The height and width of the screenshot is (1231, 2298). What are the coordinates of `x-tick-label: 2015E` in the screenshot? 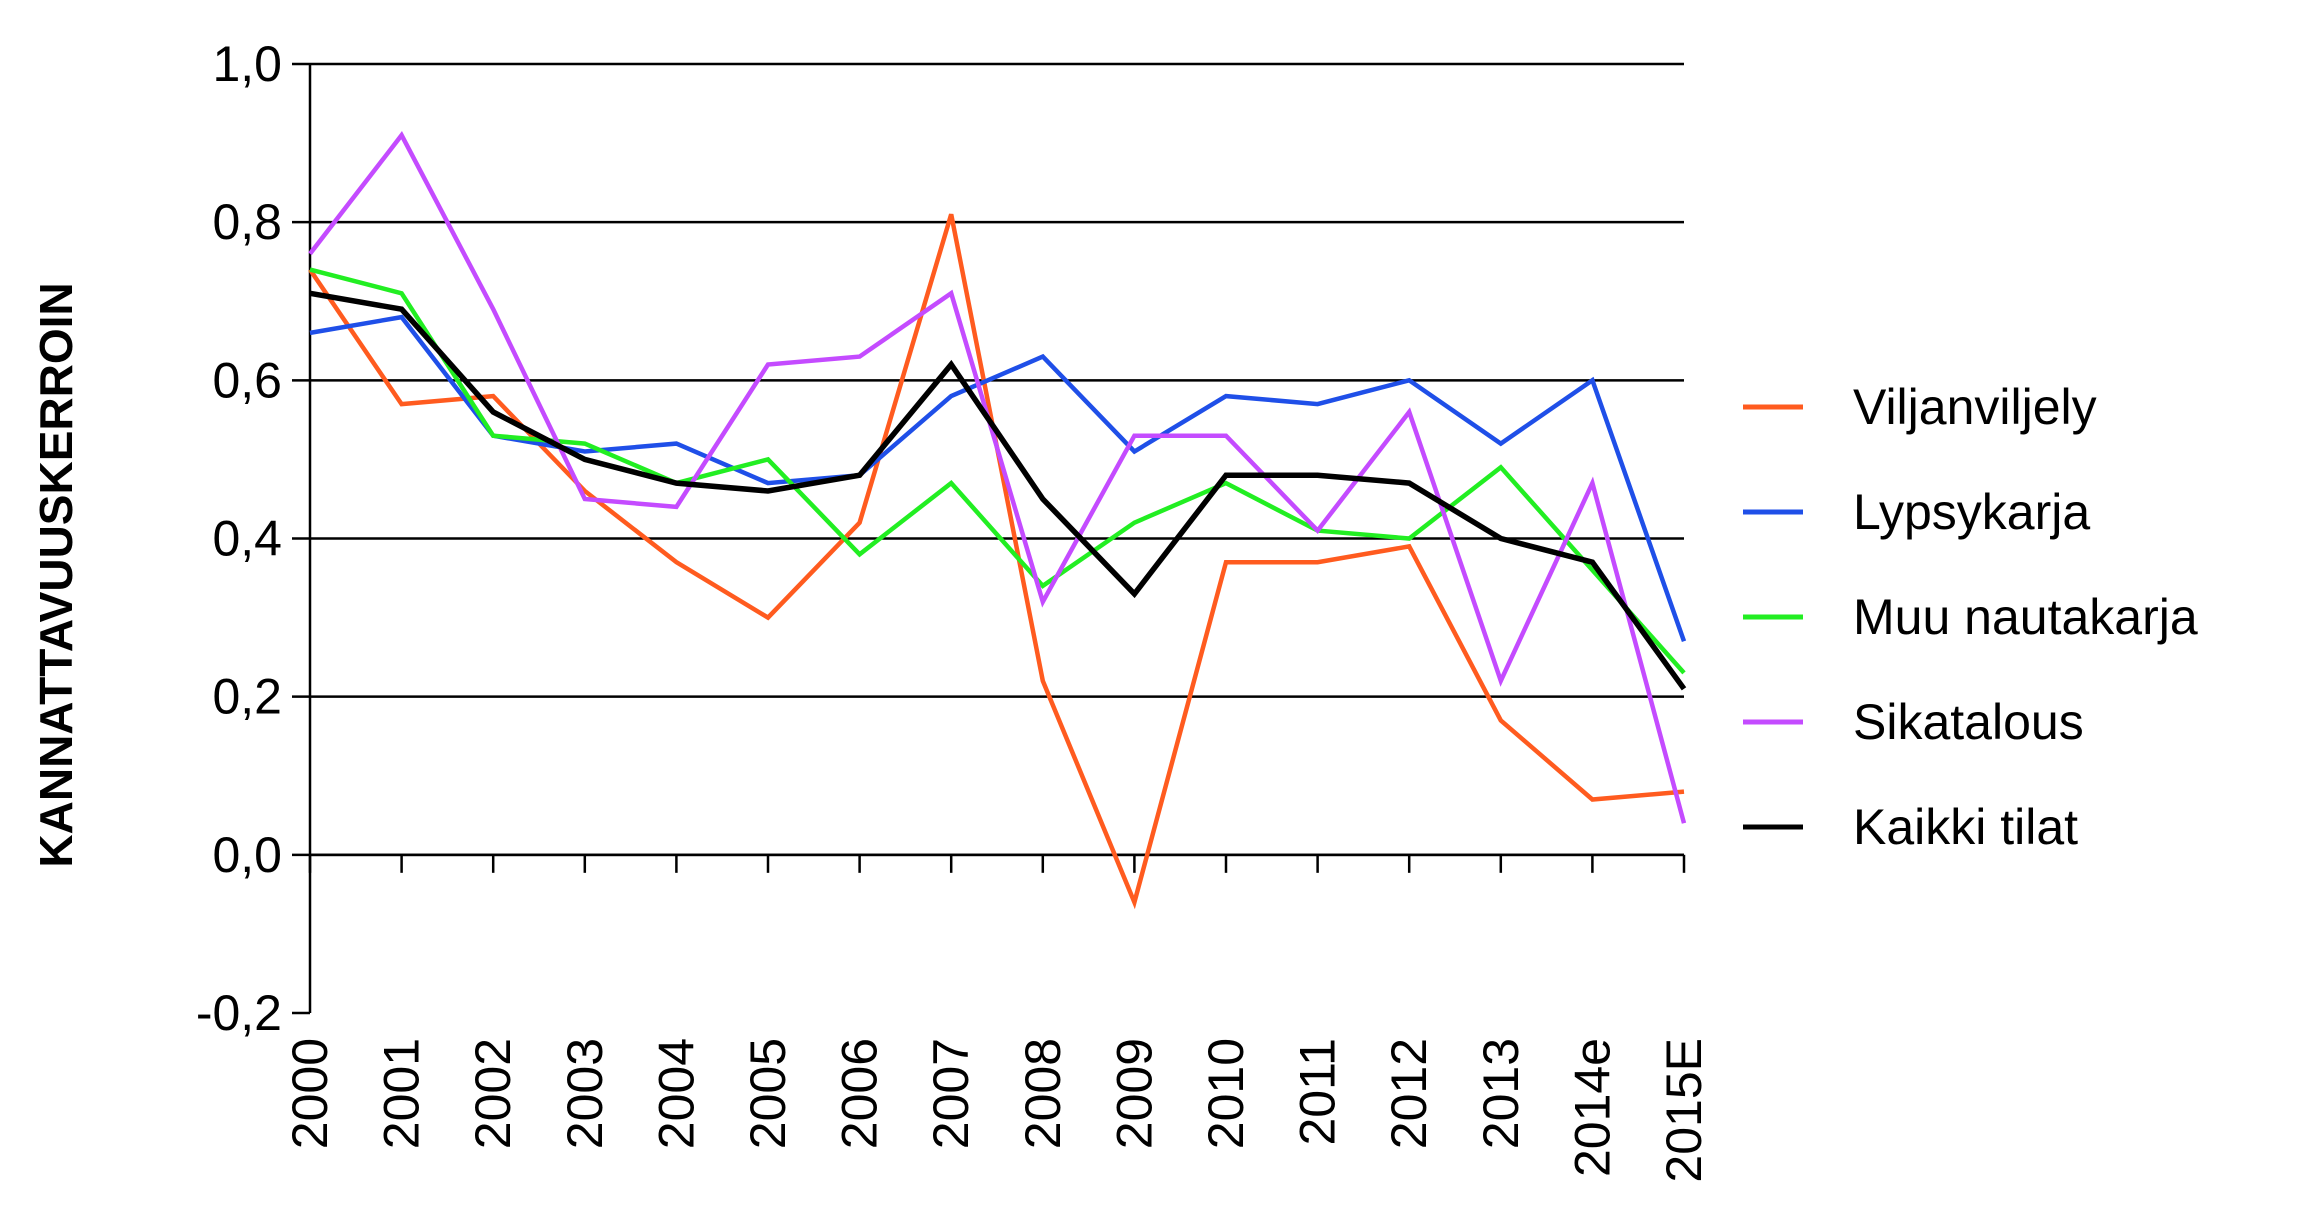 It's located at (1684, 1110).